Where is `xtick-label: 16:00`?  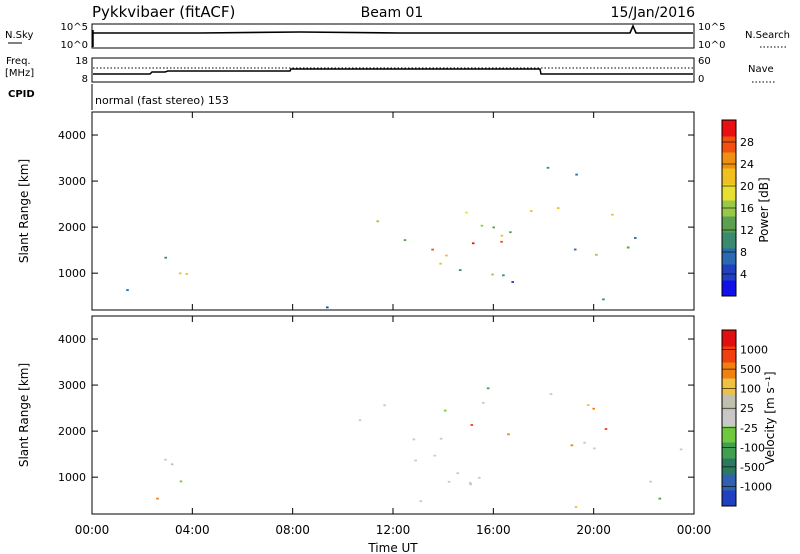
xtick-label: 16:00 is located at coordinates (493, 530).